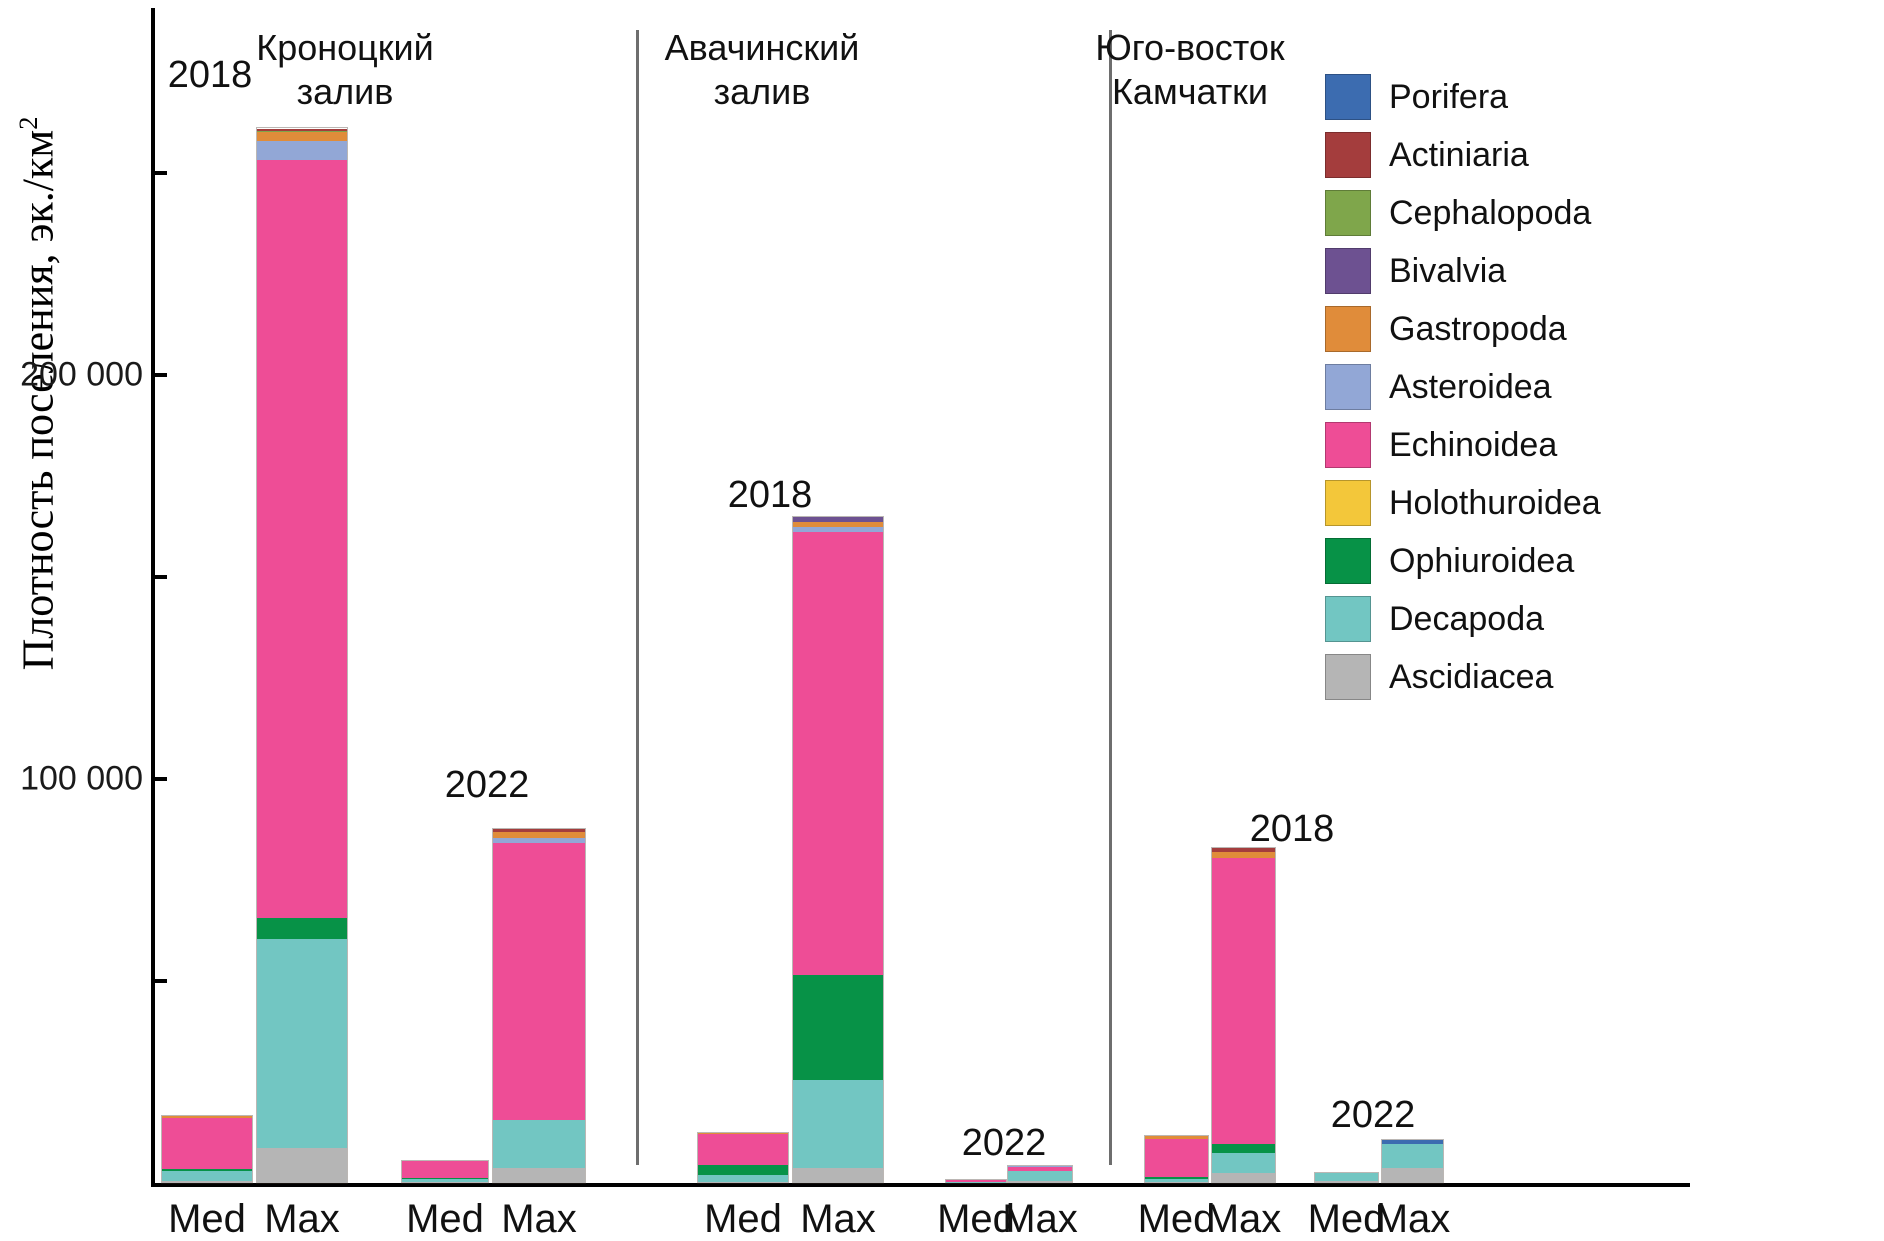 The image size is (1884, 1241). Describe the element at coordinates (1459, 154) in the screenshot. I see `legend-label: Actiniaria` at that location.